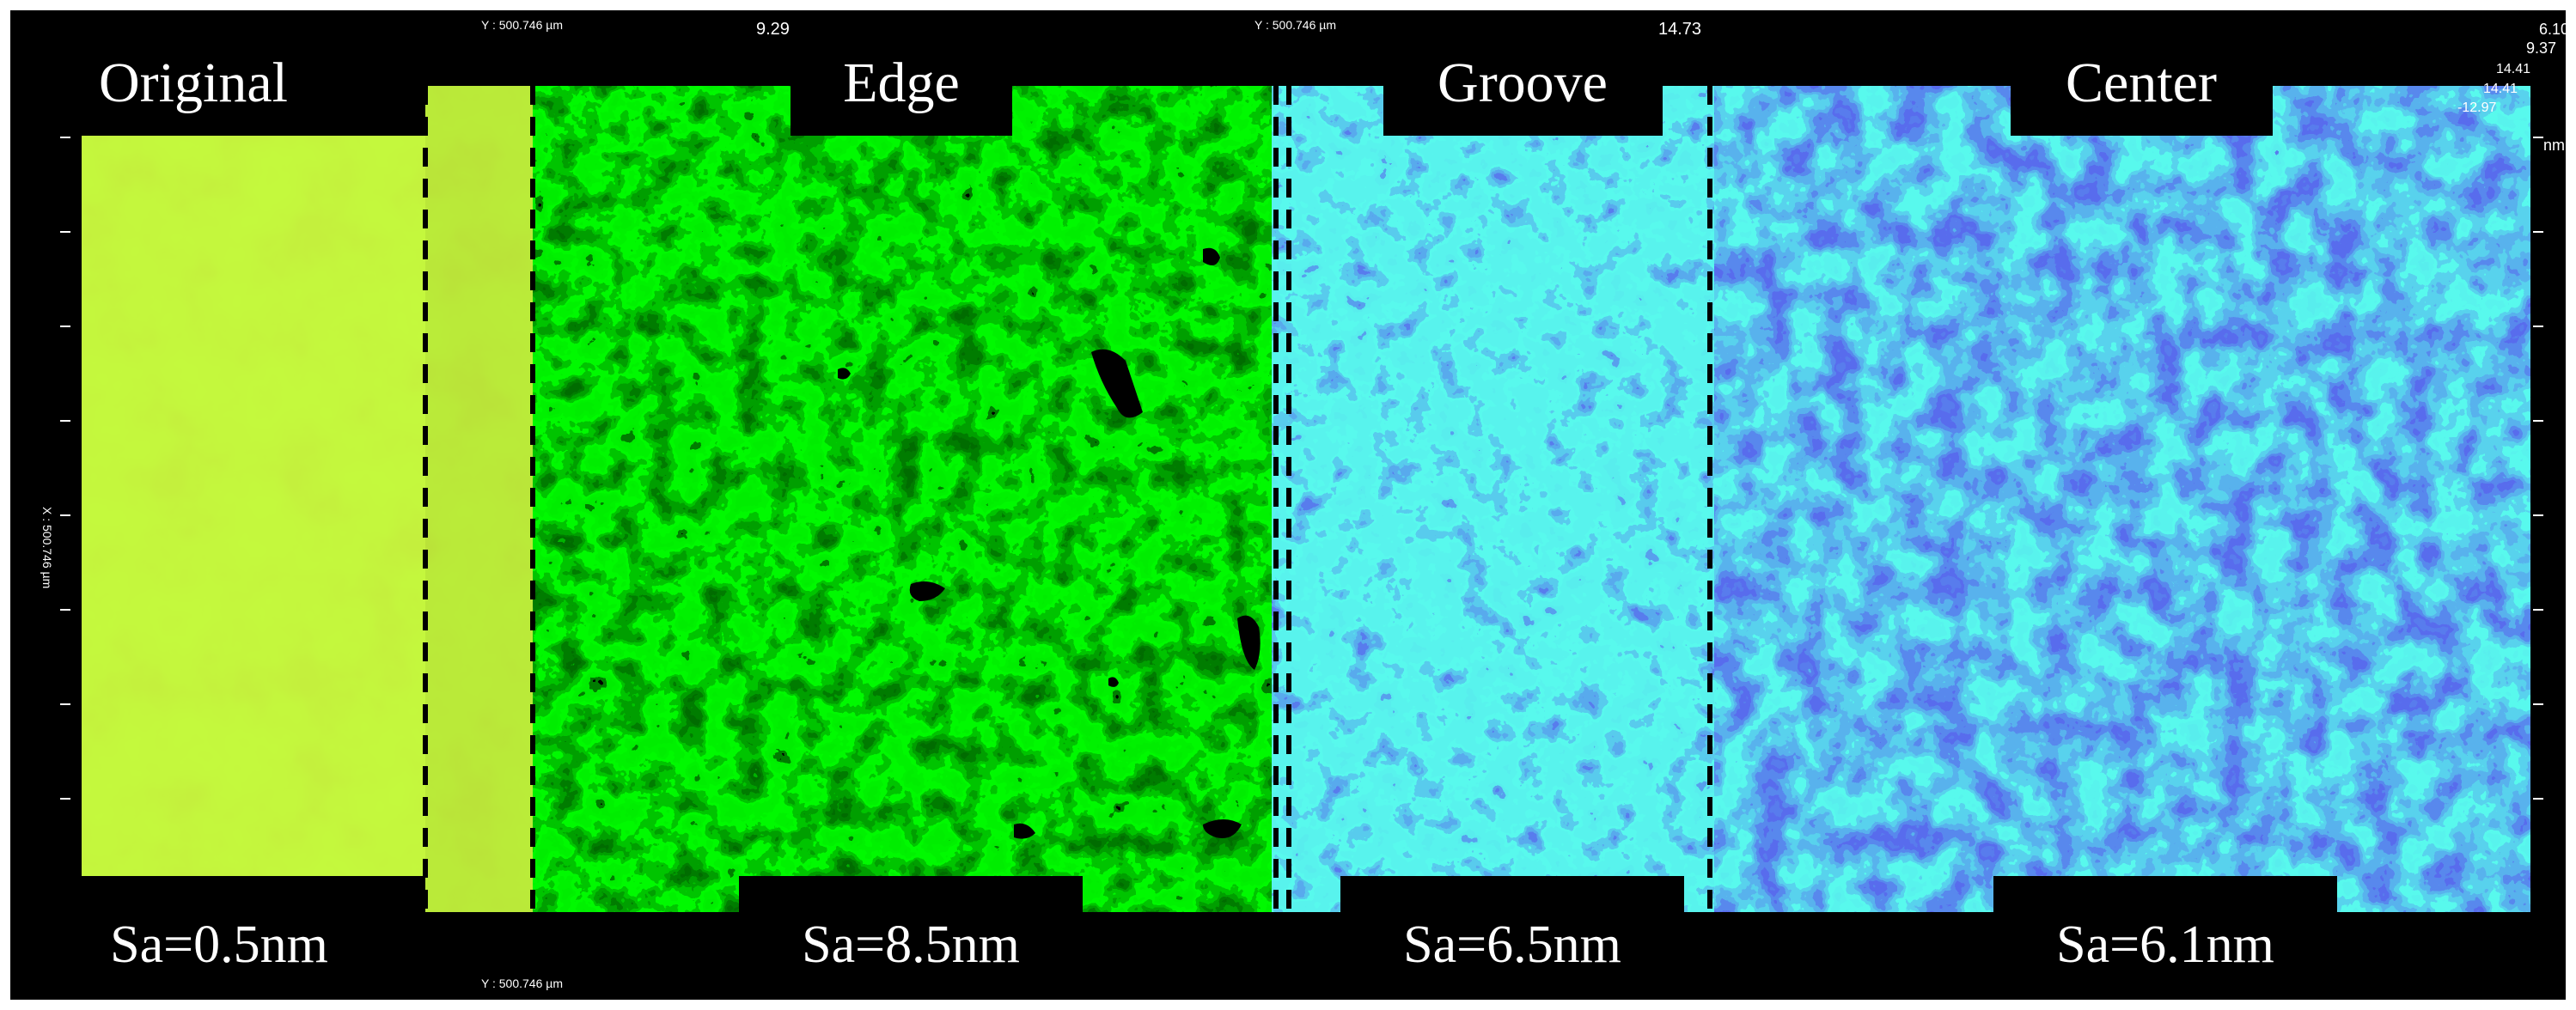  What do you see at coordinates (193, 83) in the screenshot?
I see `original-title: Original` at bounding box center [193, 83].